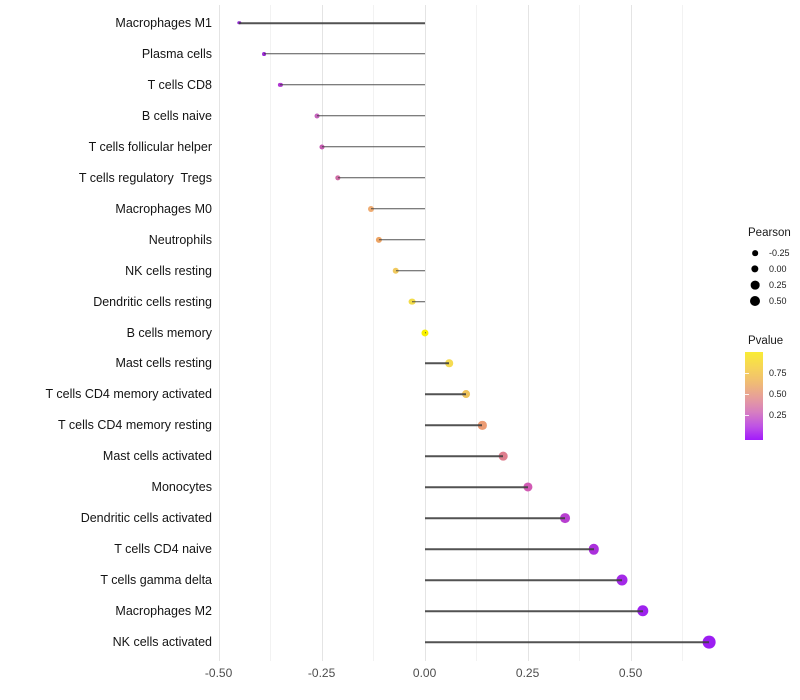  I want to click on x-axis-tick-label: -0.25, so click(321, 673).